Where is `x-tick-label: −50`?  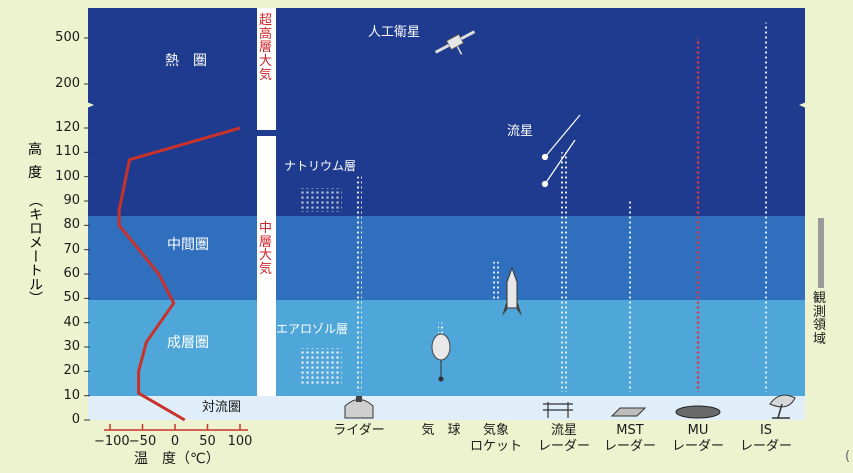 x-tick-label: −50 is located at coordinates (142, 441).